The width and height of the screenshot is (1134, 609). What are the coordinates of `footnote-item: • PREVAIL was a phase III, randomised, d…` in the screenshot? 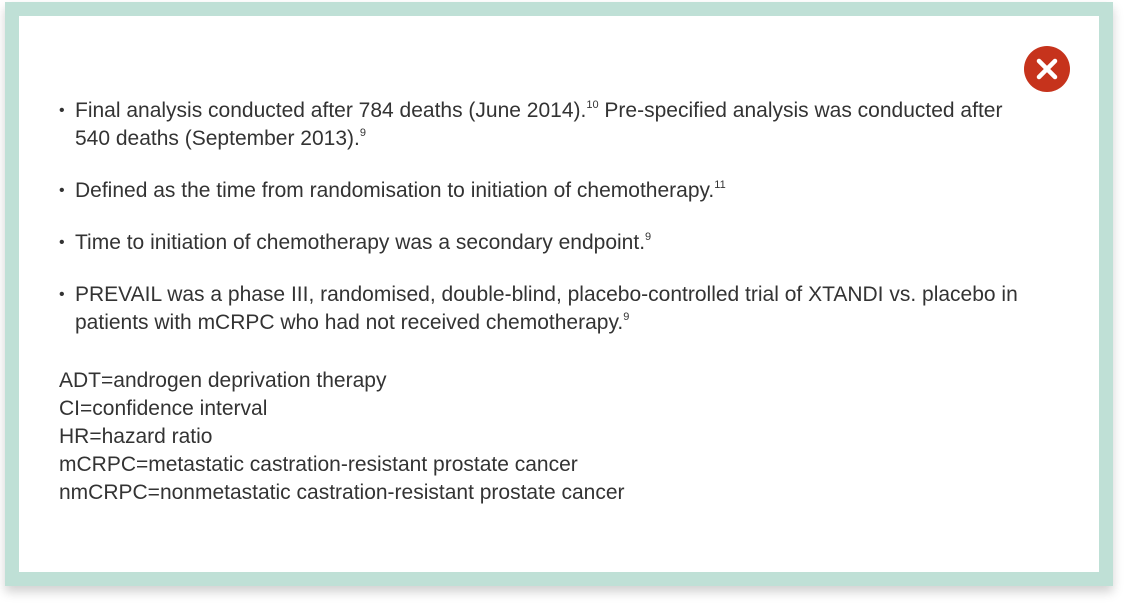 It's located at (539, 309).